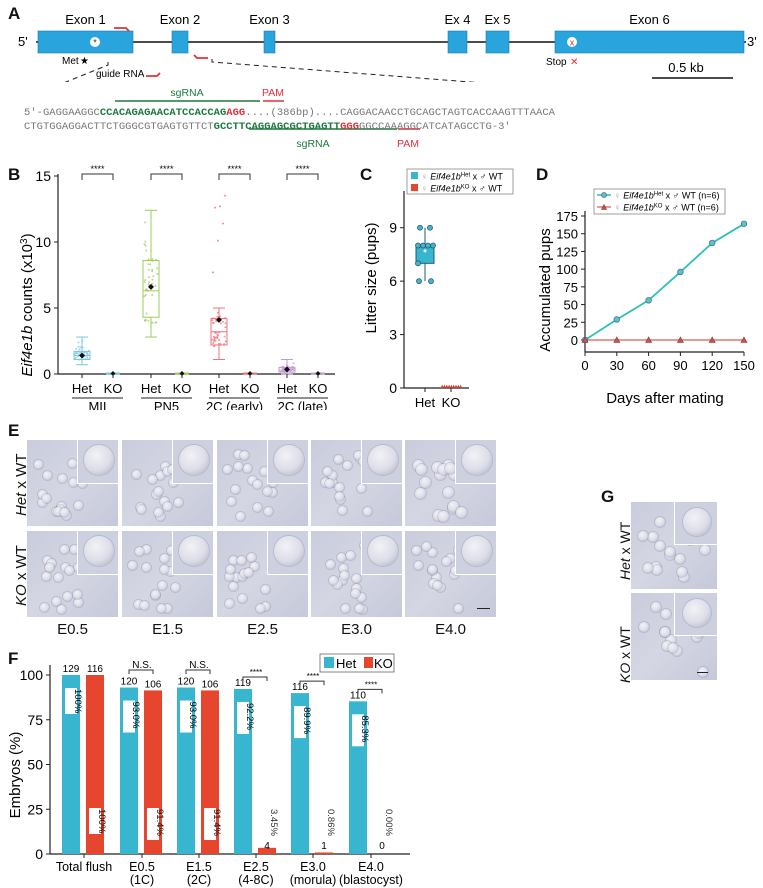  Describe the element at coordinates (330, 822) in the screenshot. I see `svg-text: 0.86%` at that location.